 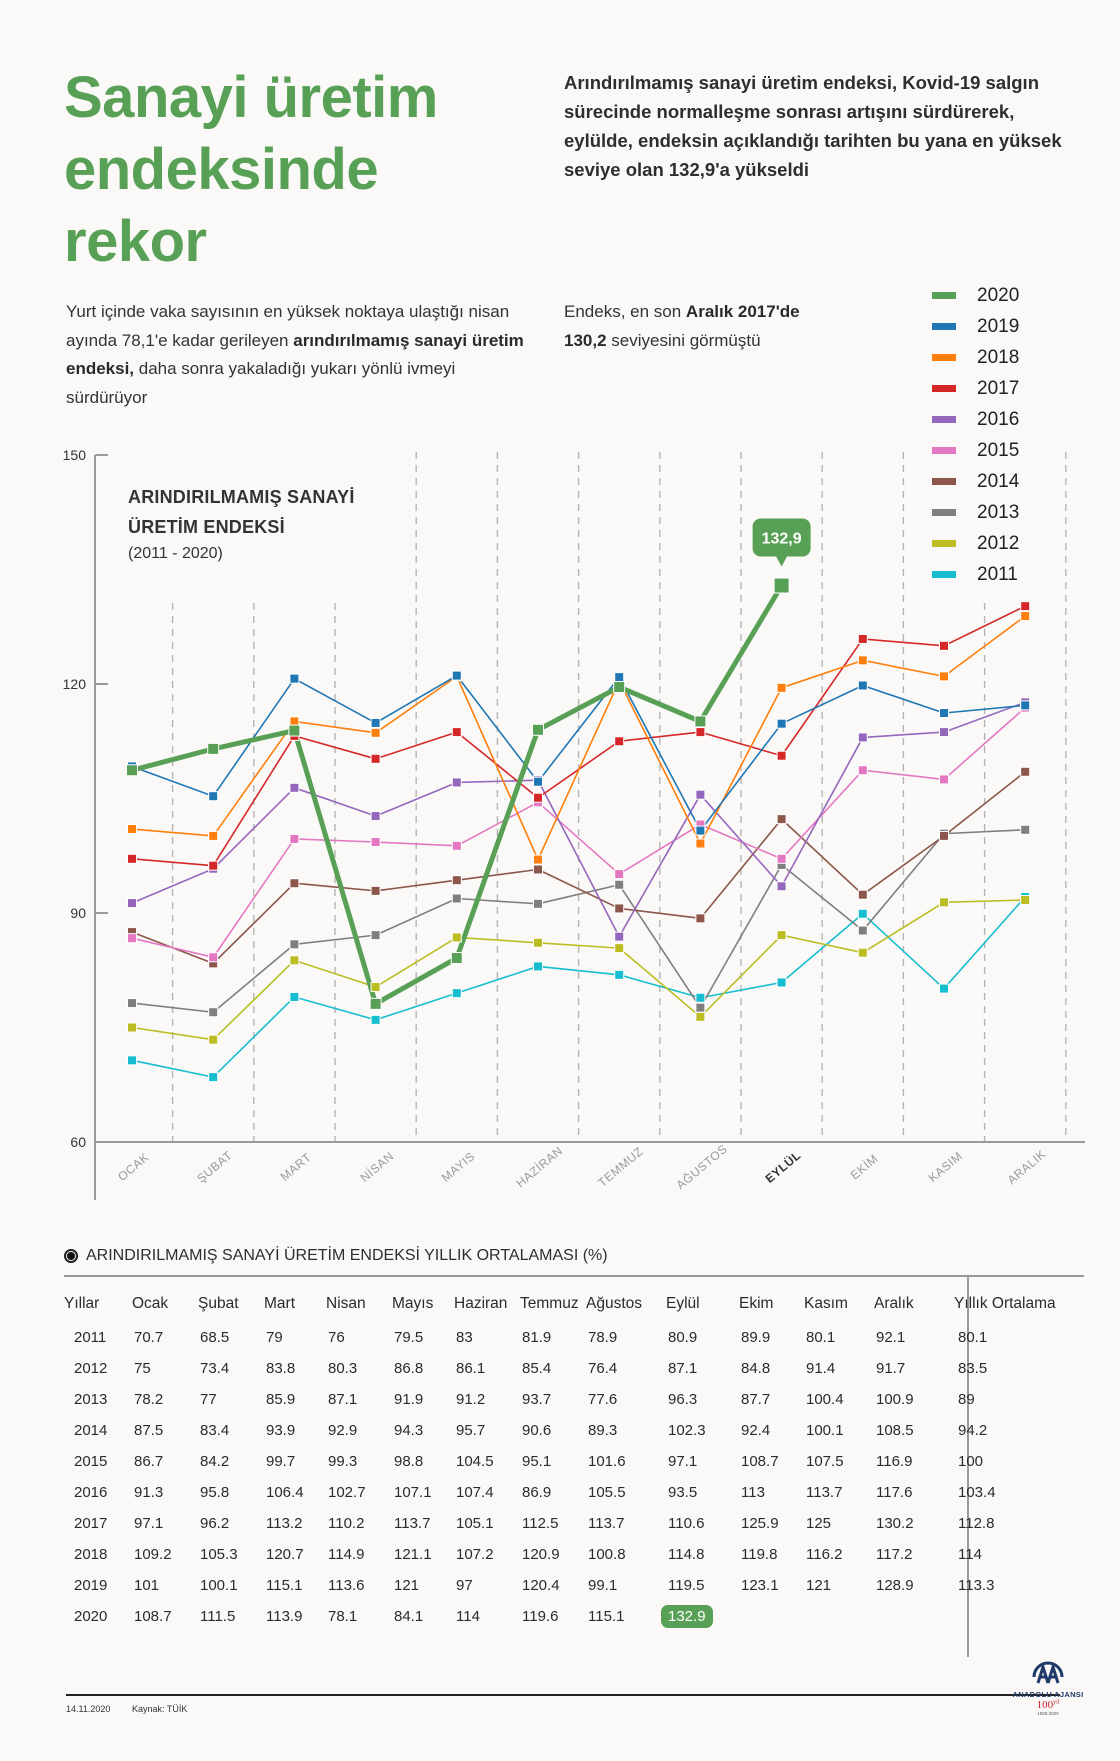 What do you see at coordinates (756, 1337) in the screenshot?
I see `value-cell: 89.9` at bounding box center [756, 1337].